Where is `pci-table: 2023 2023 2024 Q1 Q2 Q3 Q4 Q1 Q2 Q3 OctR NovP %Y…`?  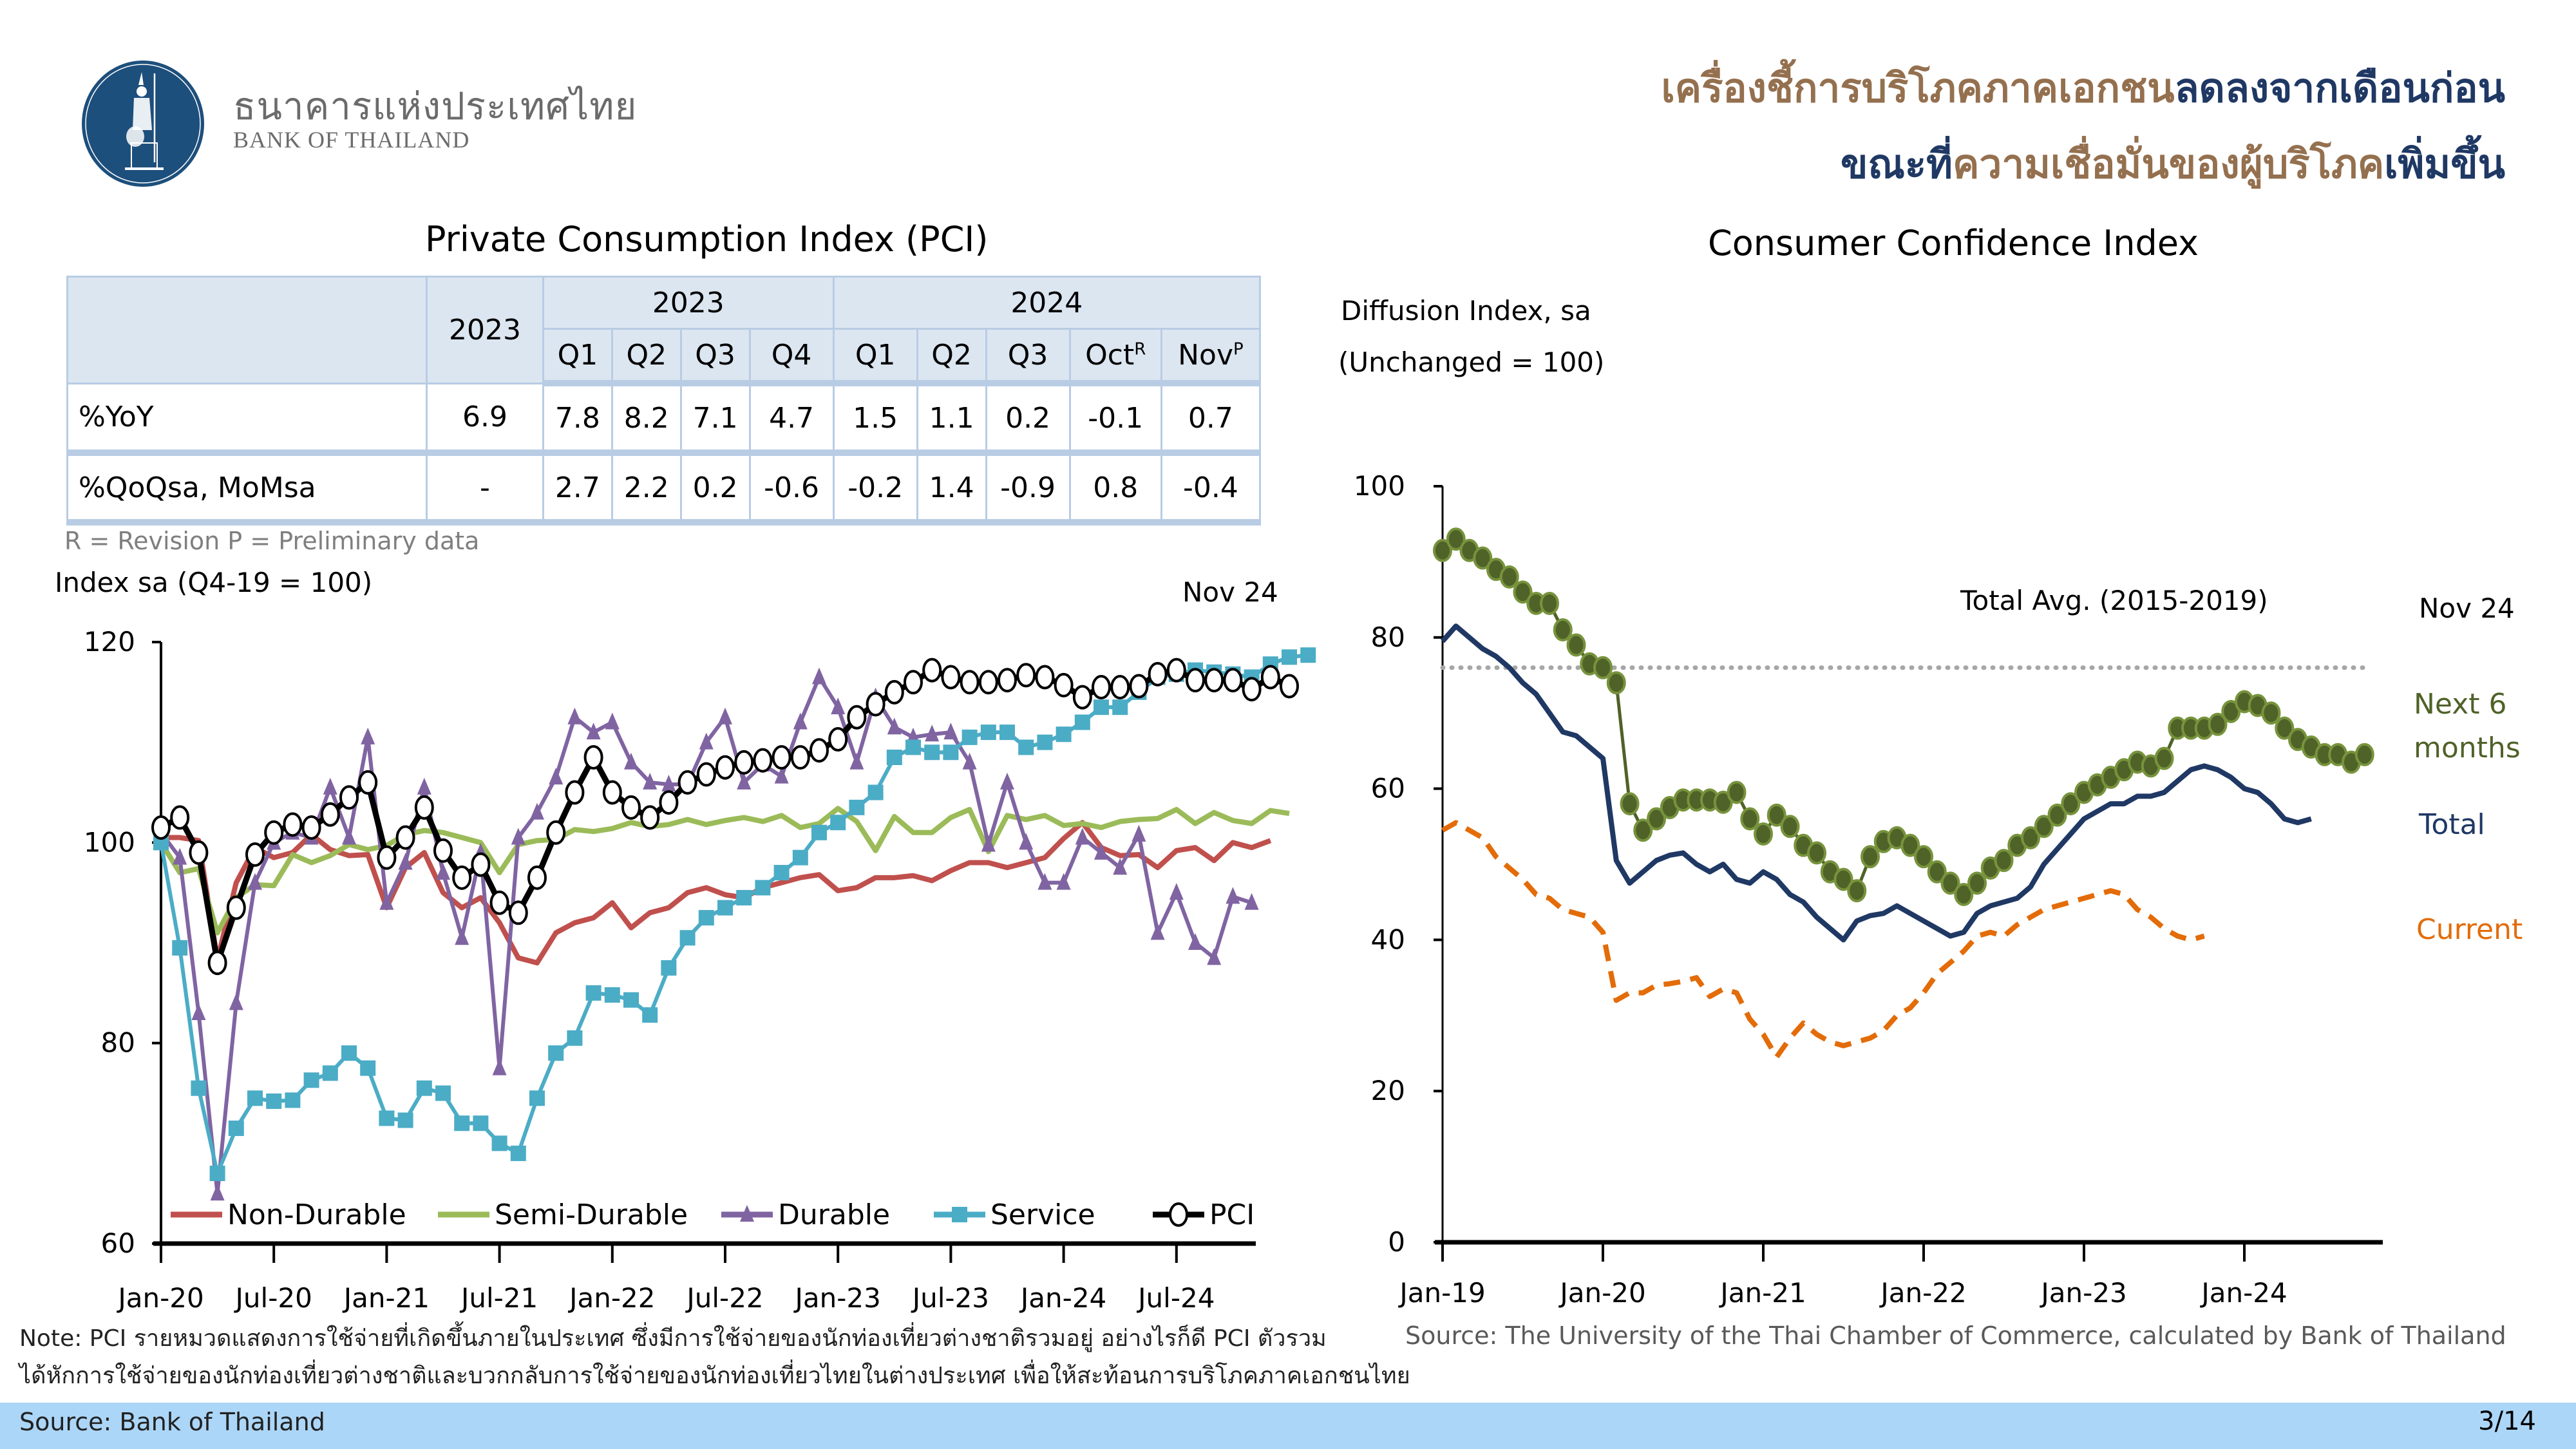
pci-table: 2023 2023 2024 Q1 Q2 Q3 Q4 Q1 Q2 Q3 OctR NovP %Y… is located at coordinates (664, 401).